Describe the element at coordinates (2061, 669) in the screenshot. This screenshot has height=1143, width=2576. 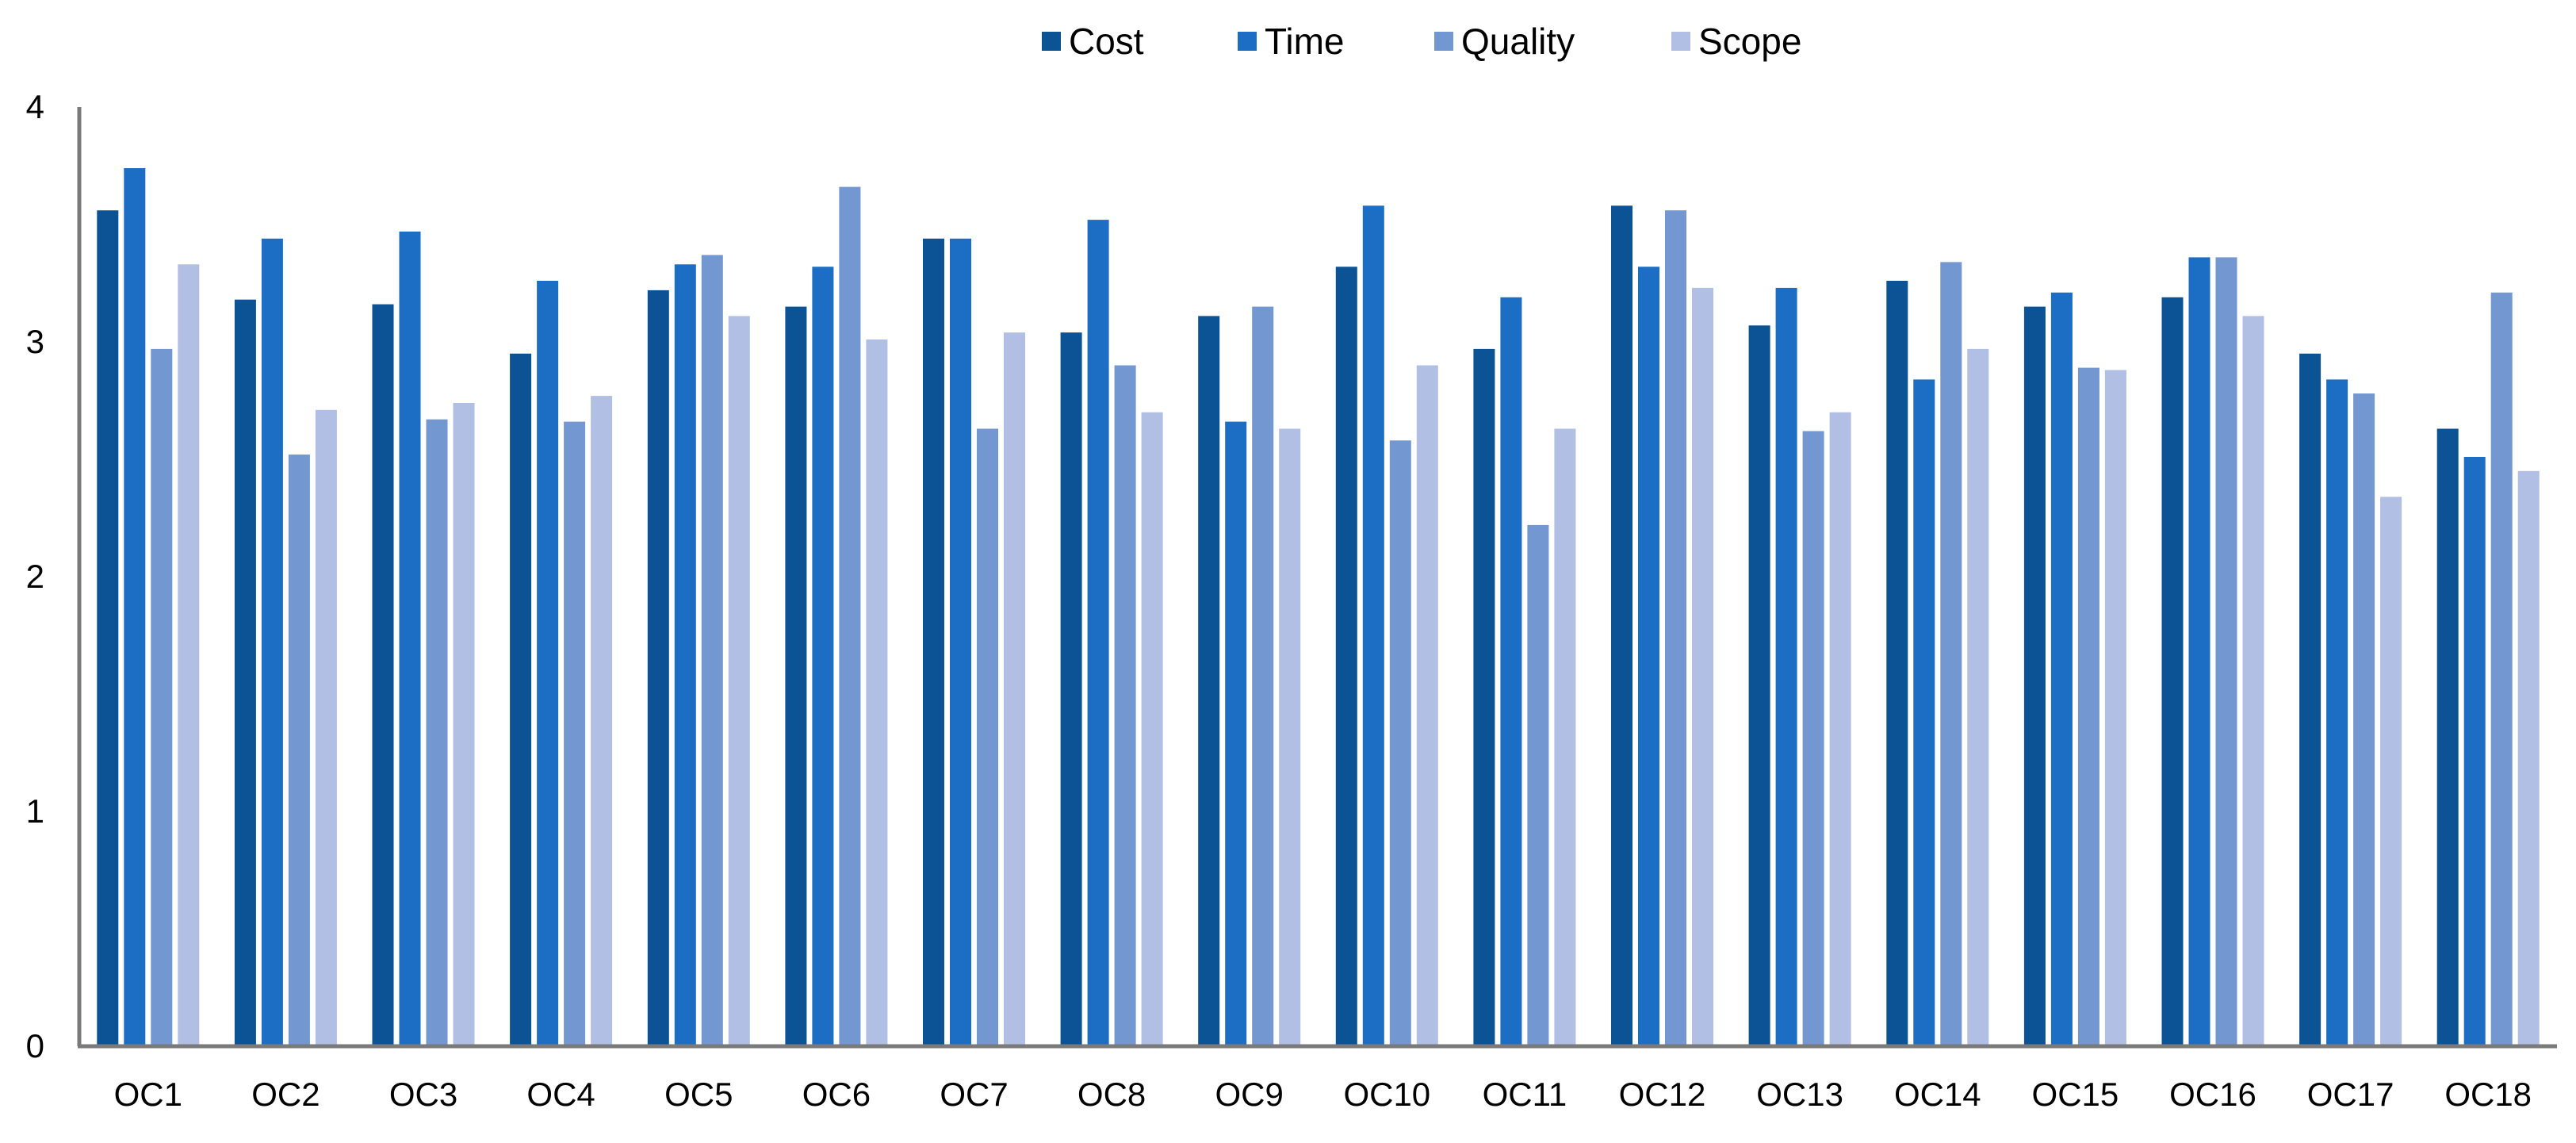
I see `bar-time-oc15` at that location.